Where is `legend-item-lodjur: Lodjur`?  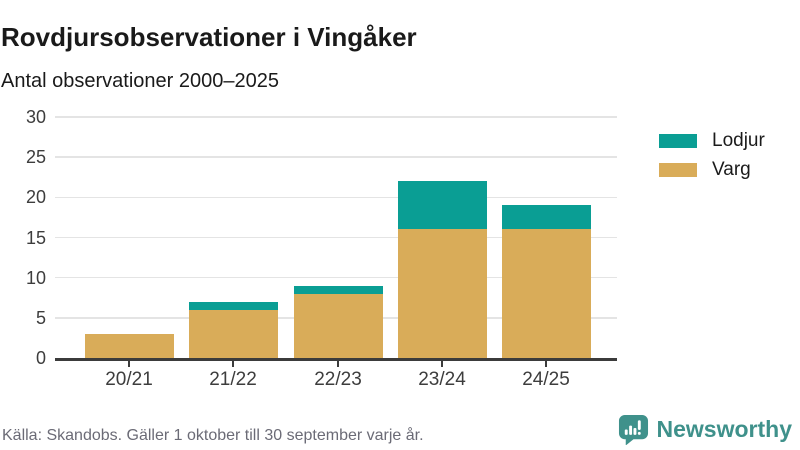
legend-item-lodjur: Lodjur is located at coordinates (712, 140).